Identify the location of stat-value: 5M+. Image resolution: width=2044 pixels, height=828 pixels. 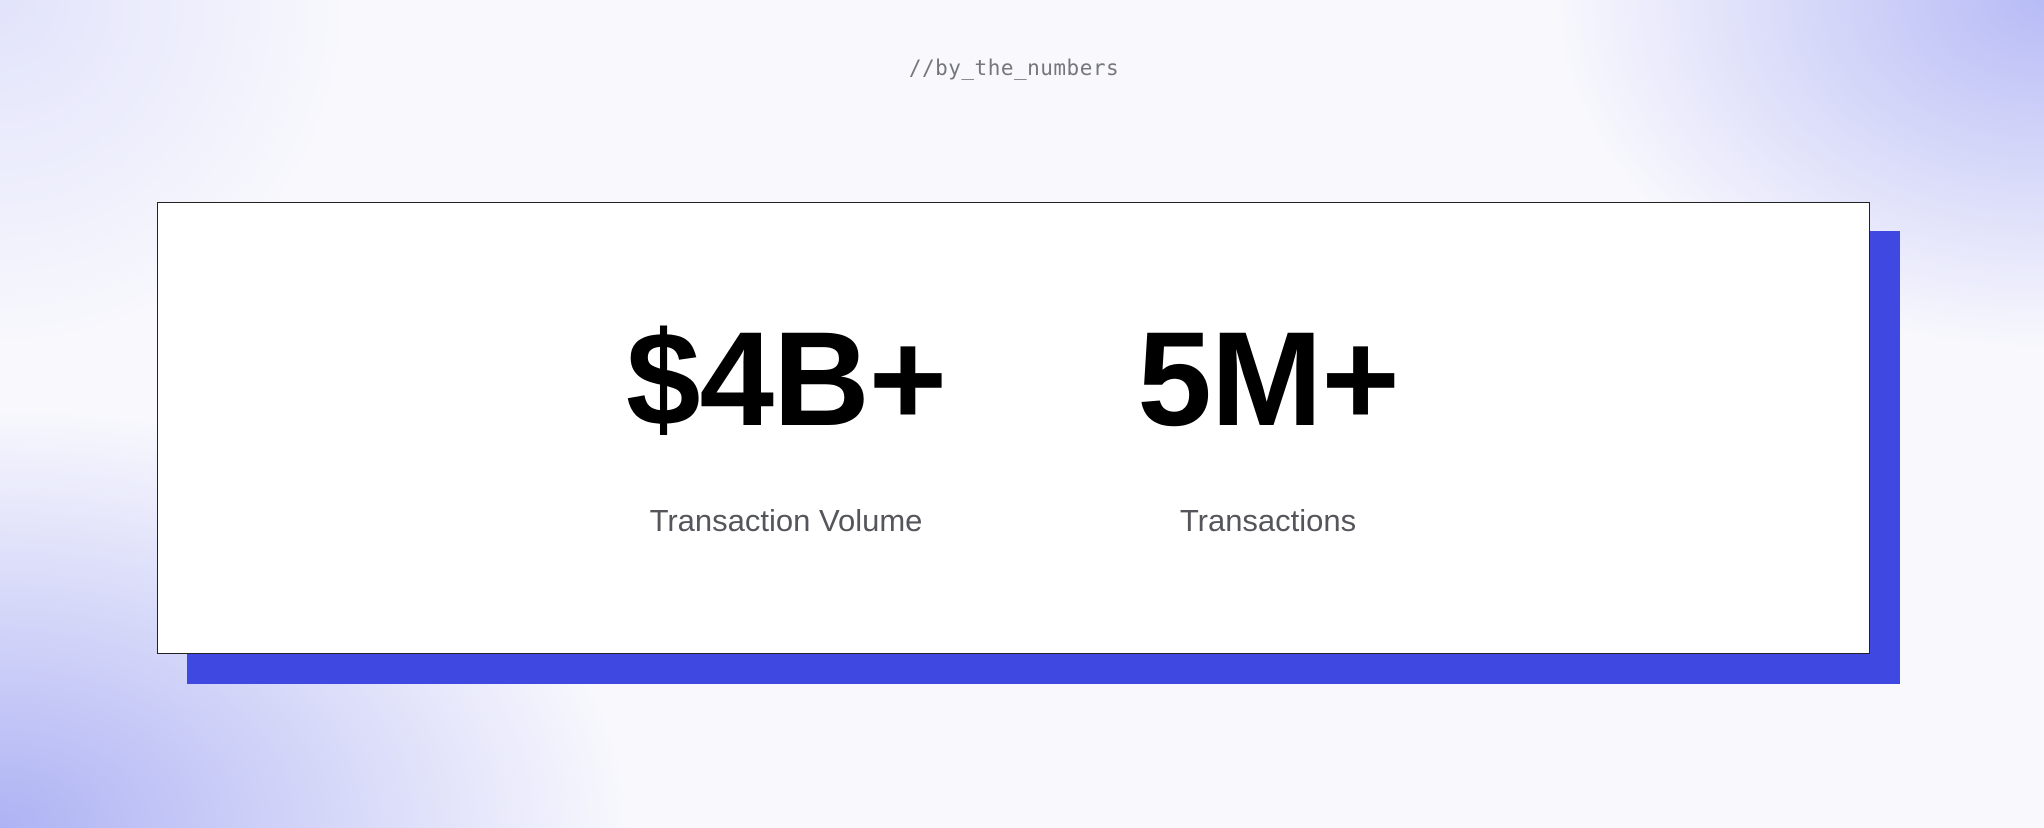
(1268, 379).